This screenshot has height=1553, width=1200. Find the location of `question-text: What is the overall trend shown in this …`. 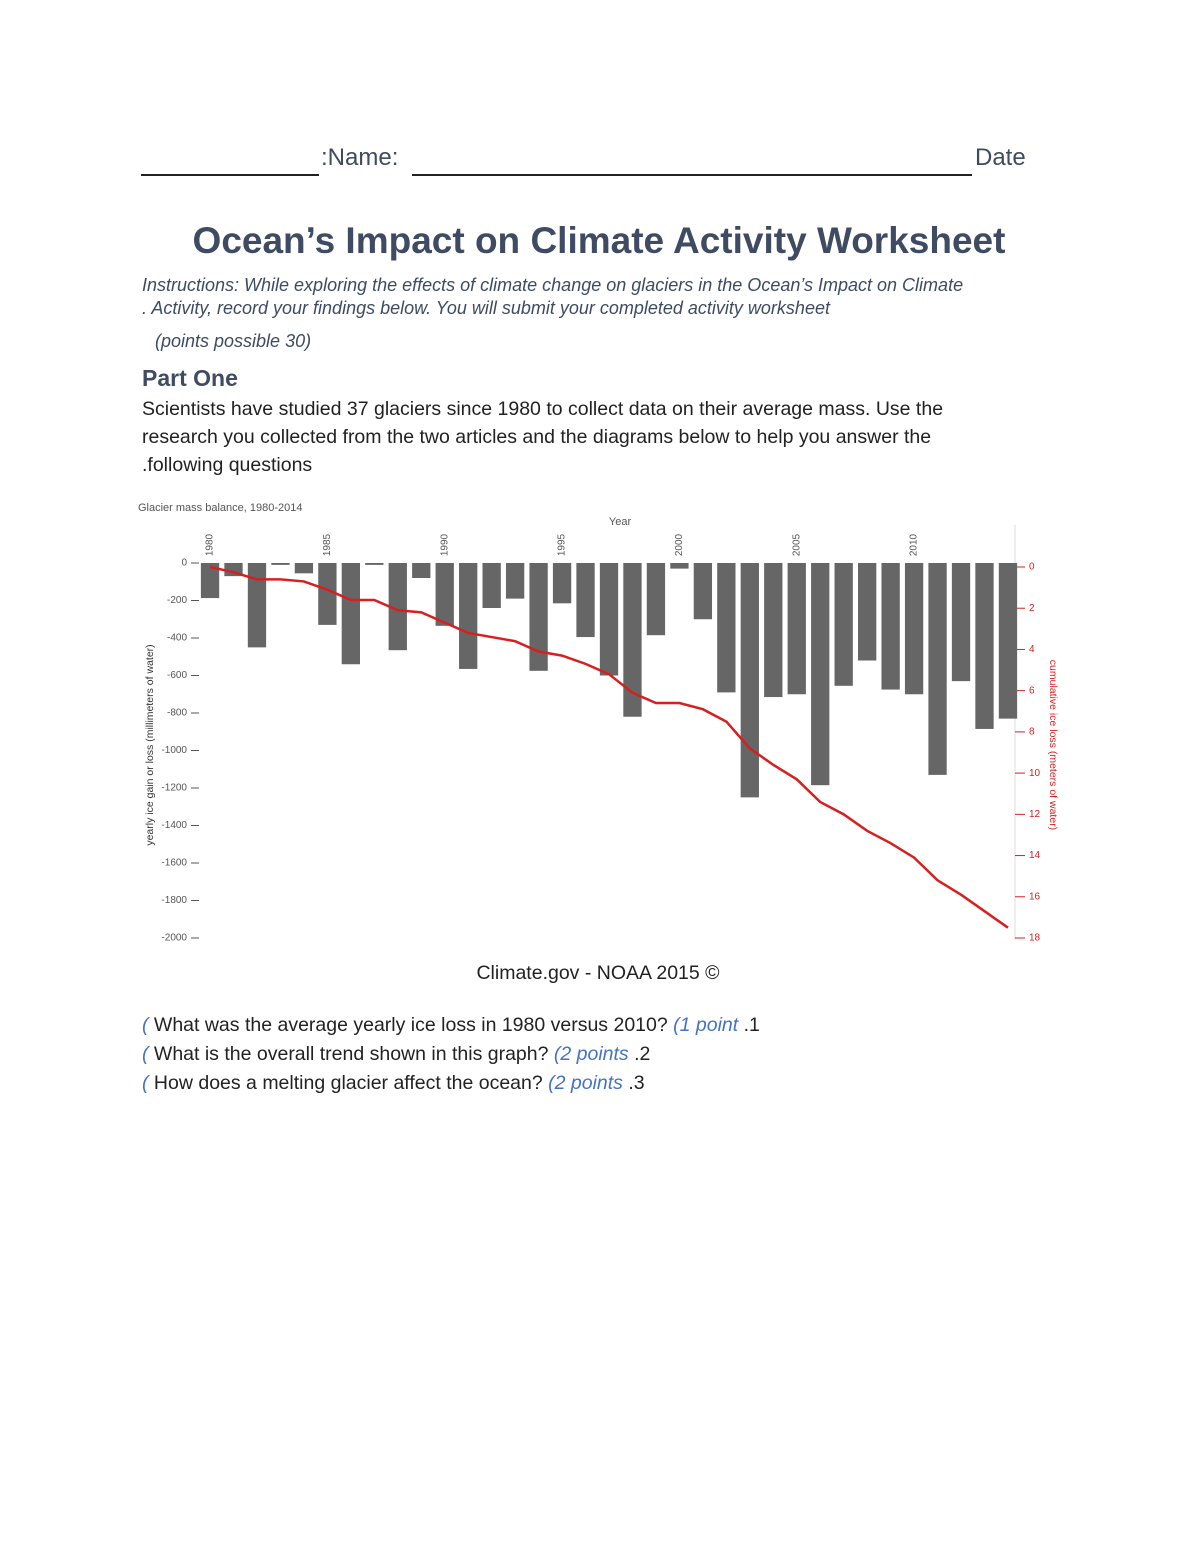

question-text: What is the overall trend shown in this … is located at coordinates (351, 1054).